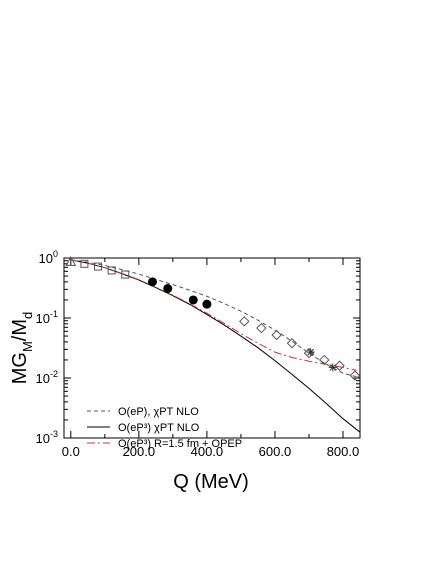  I want to click on legend-label-3: O(eP³) R=1.5 fm + OPEP, so click(180, 444).